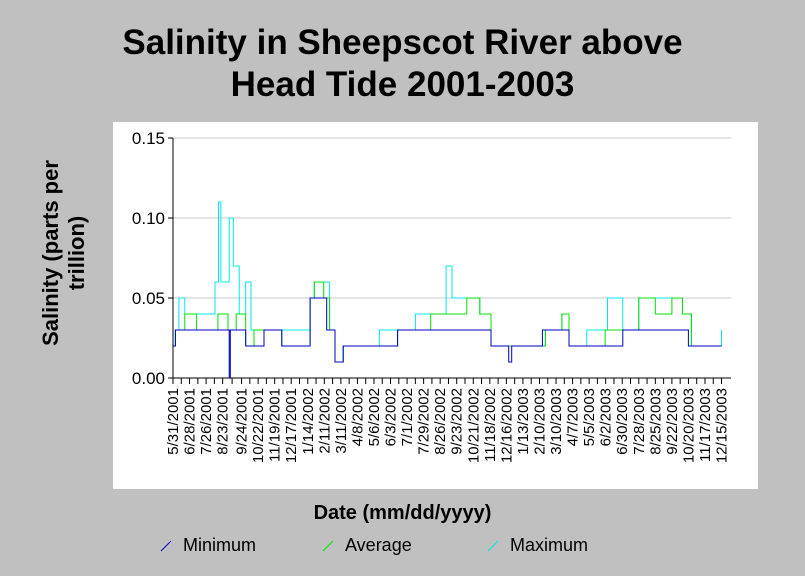  I want to click on x-tick-label: 6/2/2003, so click(606, 417).